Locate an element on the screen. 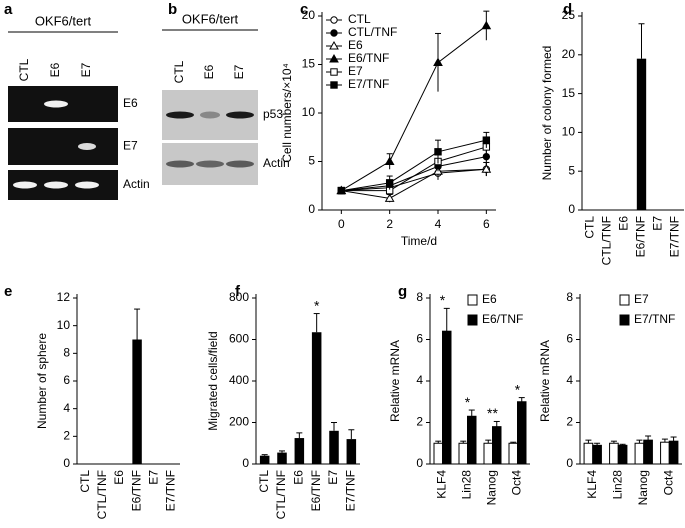 The width and height of the screenshot is (685, 528). row-label: E7 is located at coordinates (130, 146).